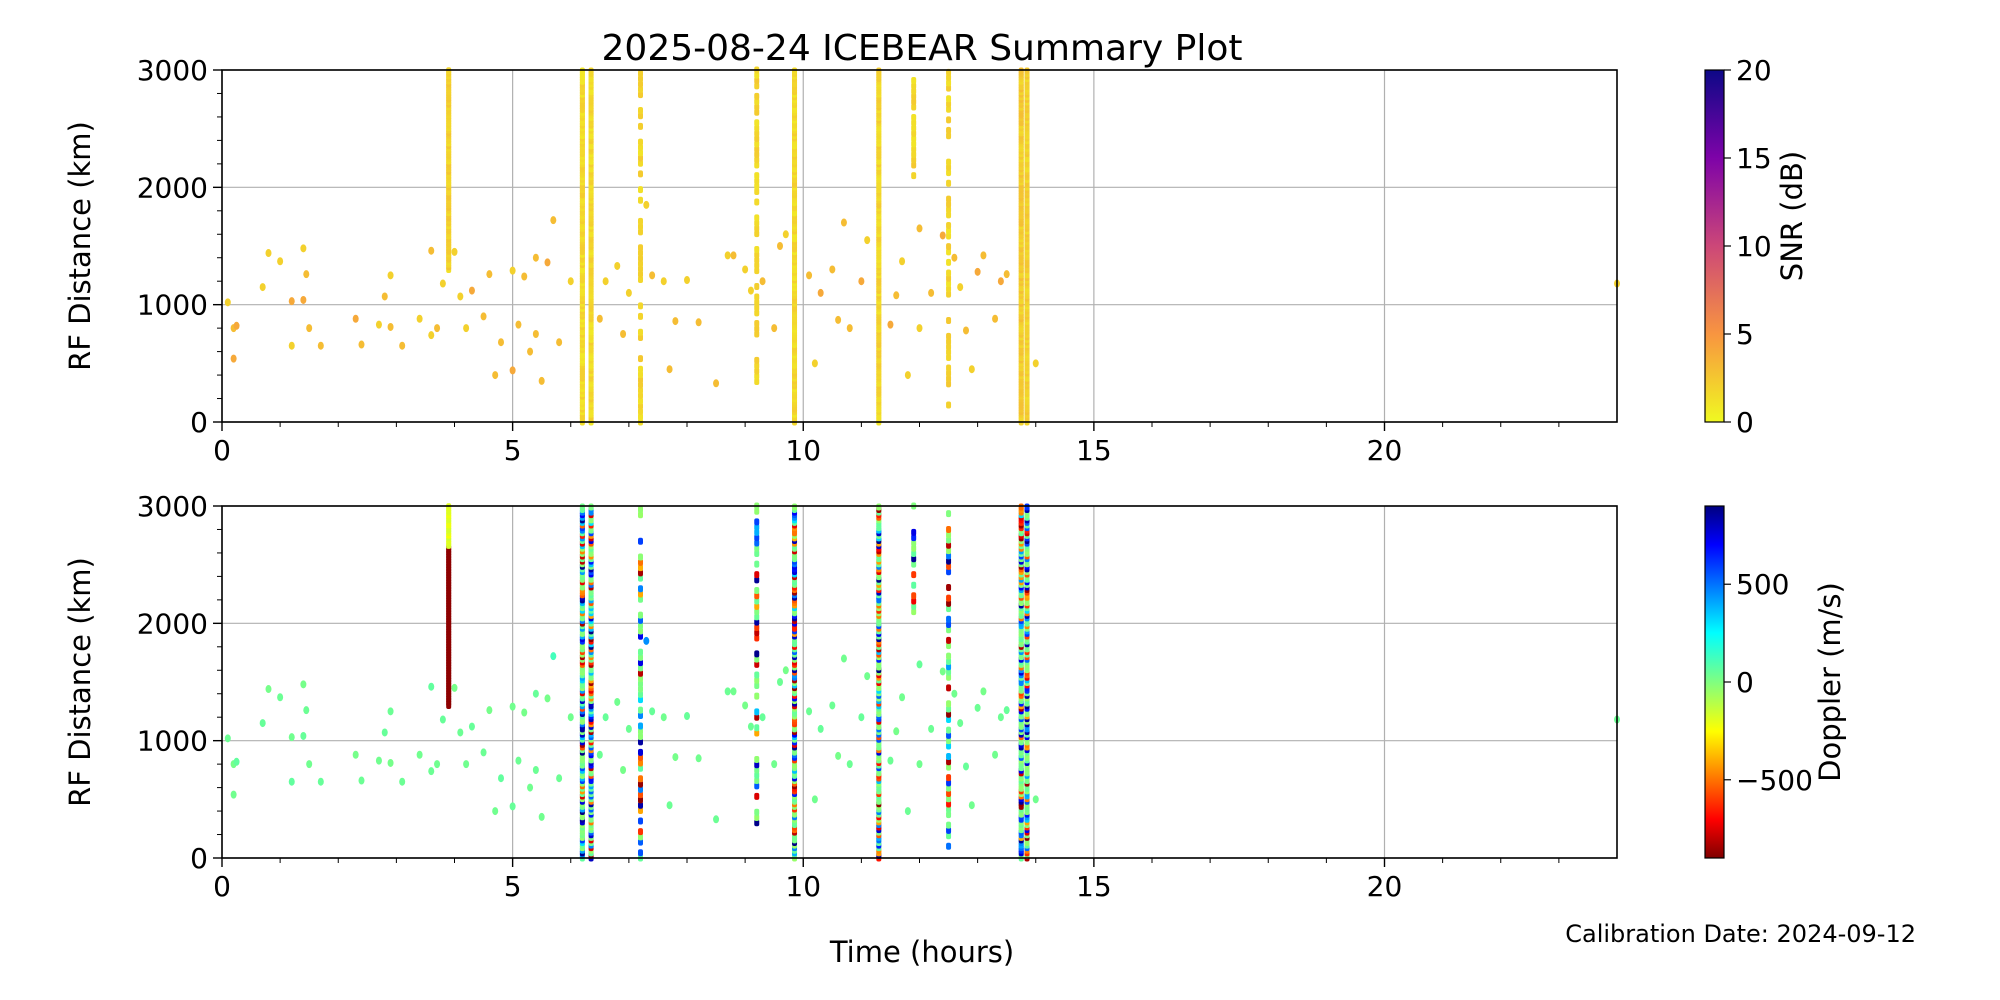 Image resolution: width=2000 pixels, height=1000 pixels. I want to click on y-tick-label: 0, so click(199, 422).